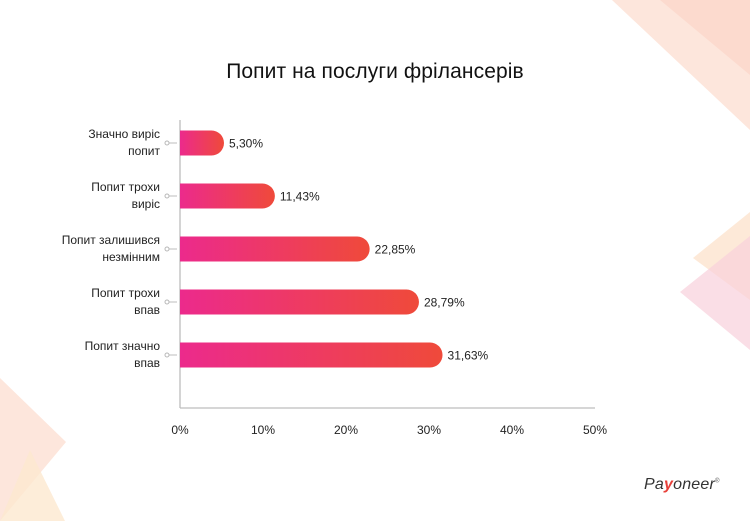  Describe the element at coordinates (80, 249) in the screenshot. I see `category-label: Попит залишився незмінним` at that location.